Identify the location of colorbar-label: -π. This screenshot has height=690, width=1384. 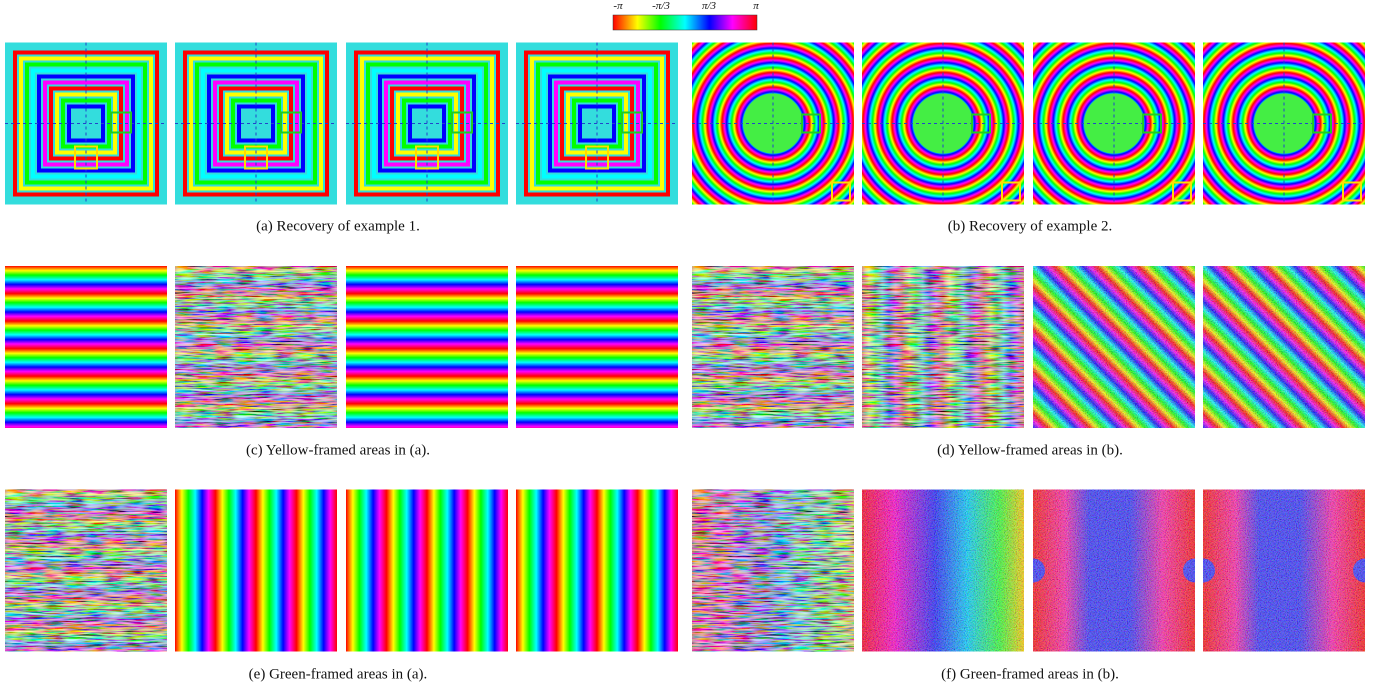
(618, 6).